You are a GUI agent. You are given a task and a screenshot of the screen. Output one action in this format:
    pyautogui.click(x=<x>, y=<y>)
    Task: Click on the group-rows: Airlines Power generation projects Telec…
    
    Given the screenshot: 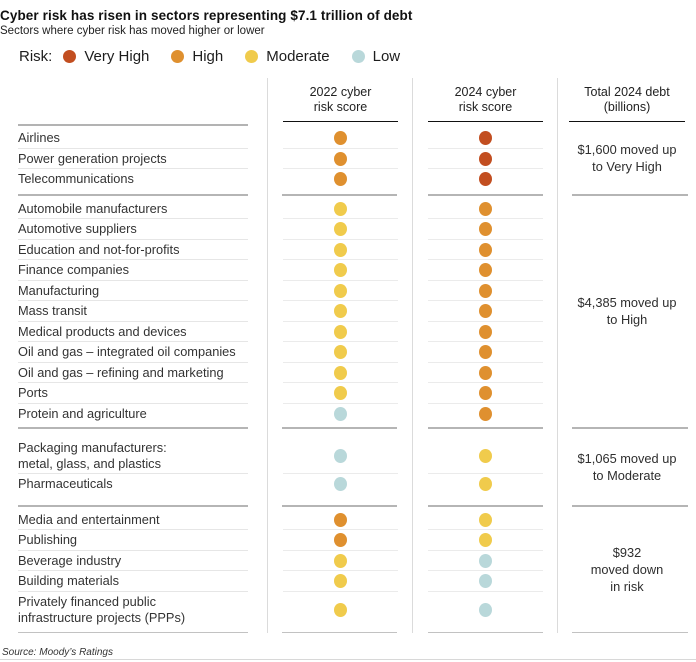 What is the action you would take?
    pyautogui.click(x=279, y=159)
    